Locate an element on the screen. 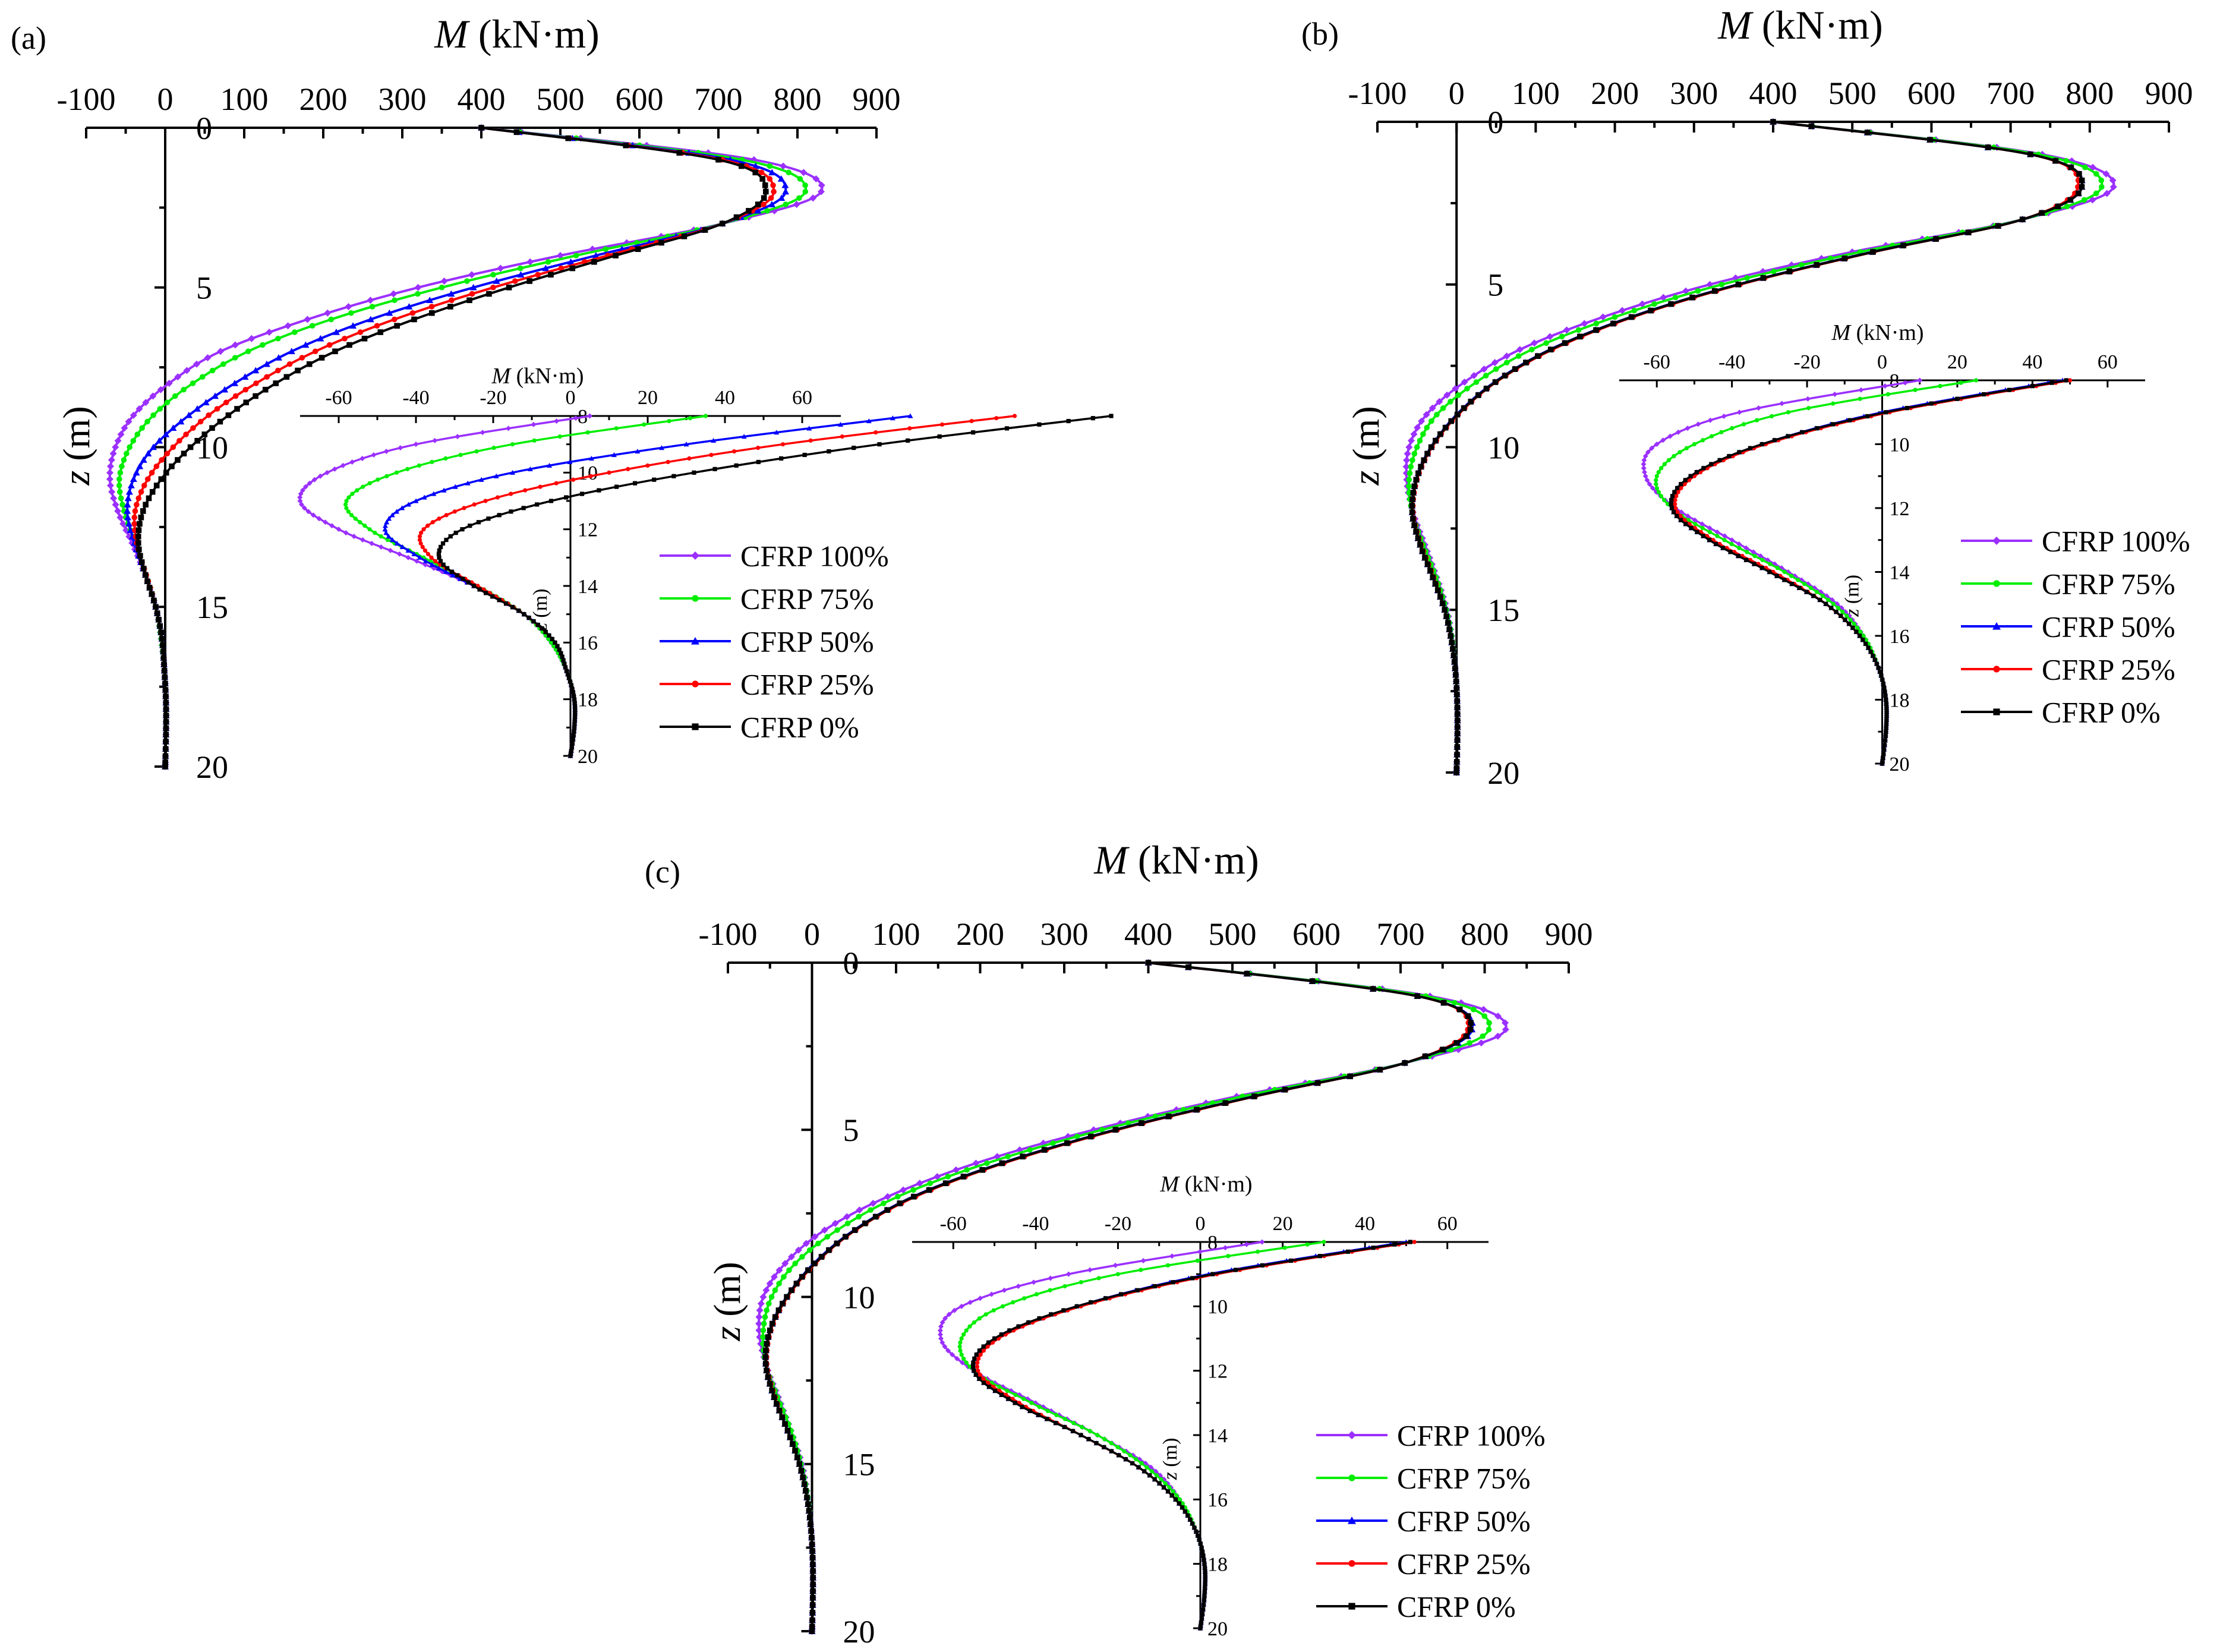 Image resolution: width=2220 pixels, height=1652 pixels. main-x-tick-label: 300 is located at coordinates (1694, 93).